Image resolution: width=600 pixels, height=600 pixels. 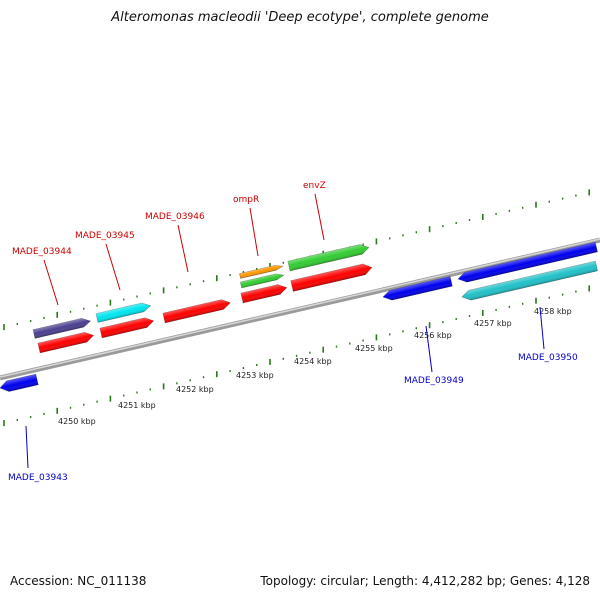 I want to click on gene-label: MADE_03946, so click(x=175, y=217).